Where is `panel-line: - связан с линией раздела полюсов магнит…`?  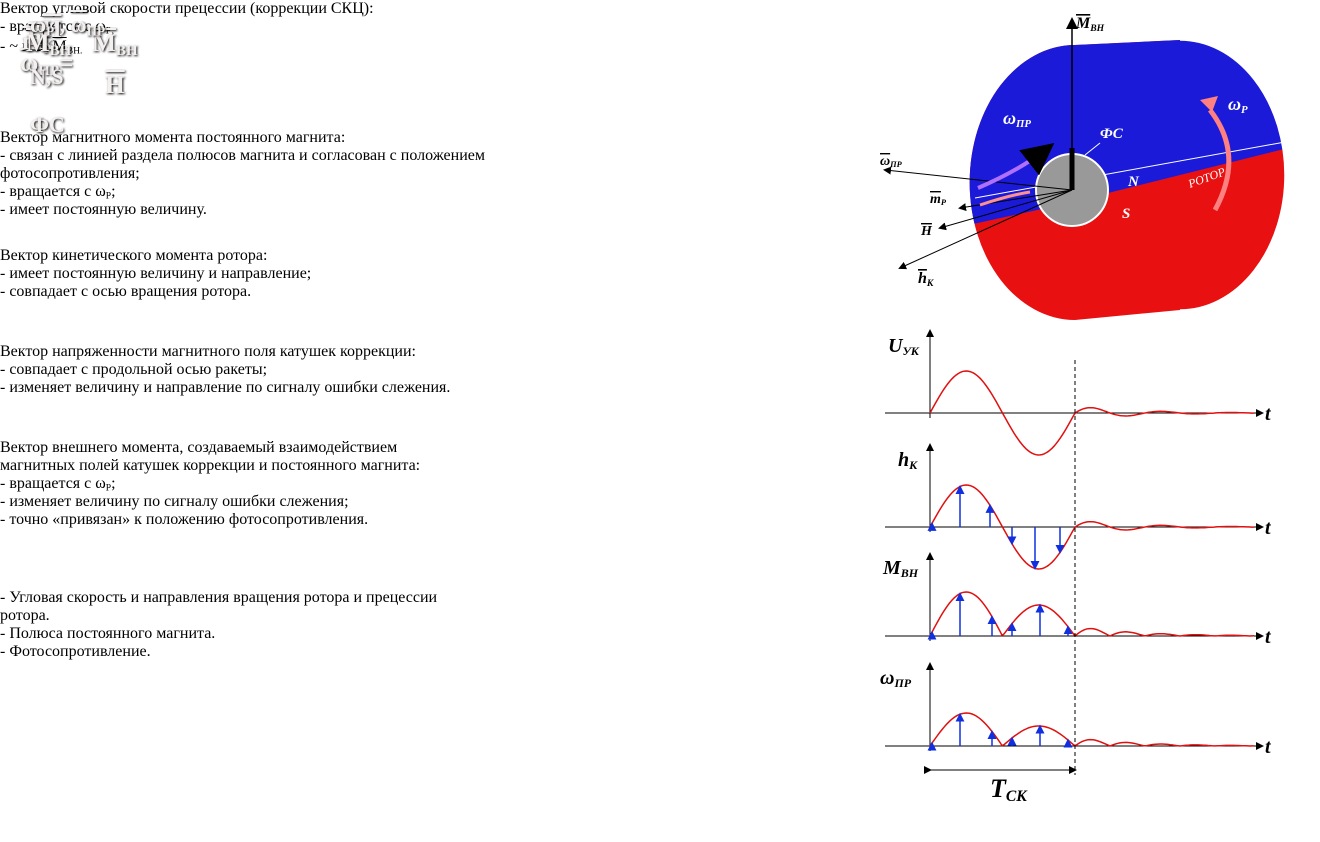 panel-line: - связан с линией раздела полюсов магнит… is located at coordinates (383, 156).